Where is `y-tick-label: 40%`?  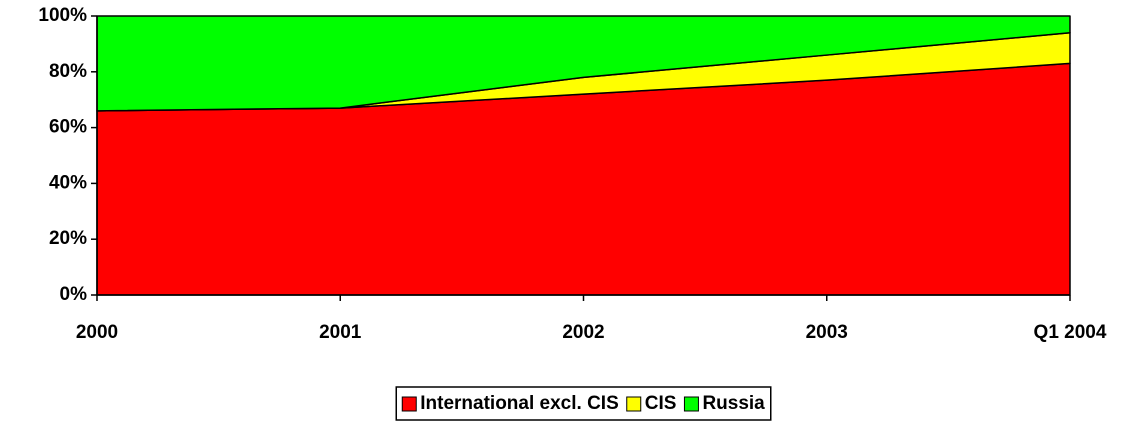
y-tick-label: 40% is located at coordinates (68, 182).